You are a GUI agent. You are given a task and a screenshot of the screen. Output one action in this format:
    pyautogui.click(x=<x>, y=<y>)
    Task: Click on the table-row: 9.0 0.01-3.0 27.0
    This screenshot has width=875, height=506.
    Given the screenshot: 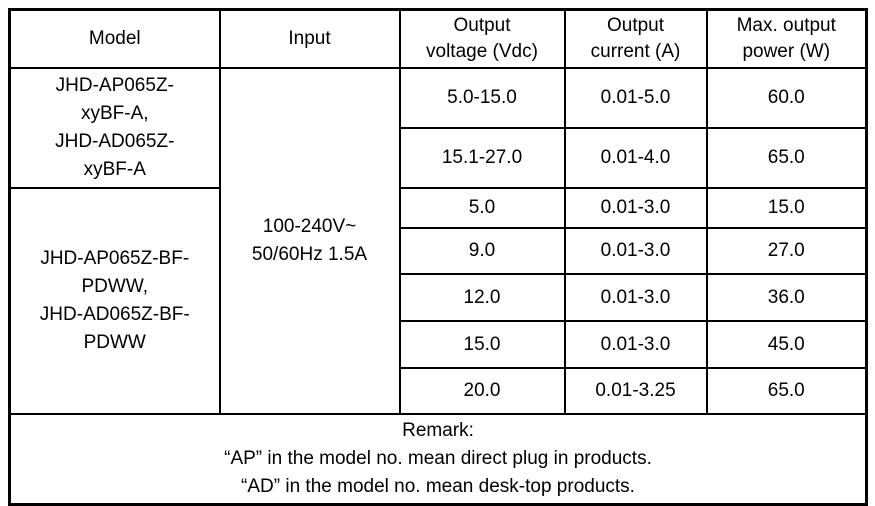 What is the action you would take?
    pyautogui.click(x=439, y=251)
    